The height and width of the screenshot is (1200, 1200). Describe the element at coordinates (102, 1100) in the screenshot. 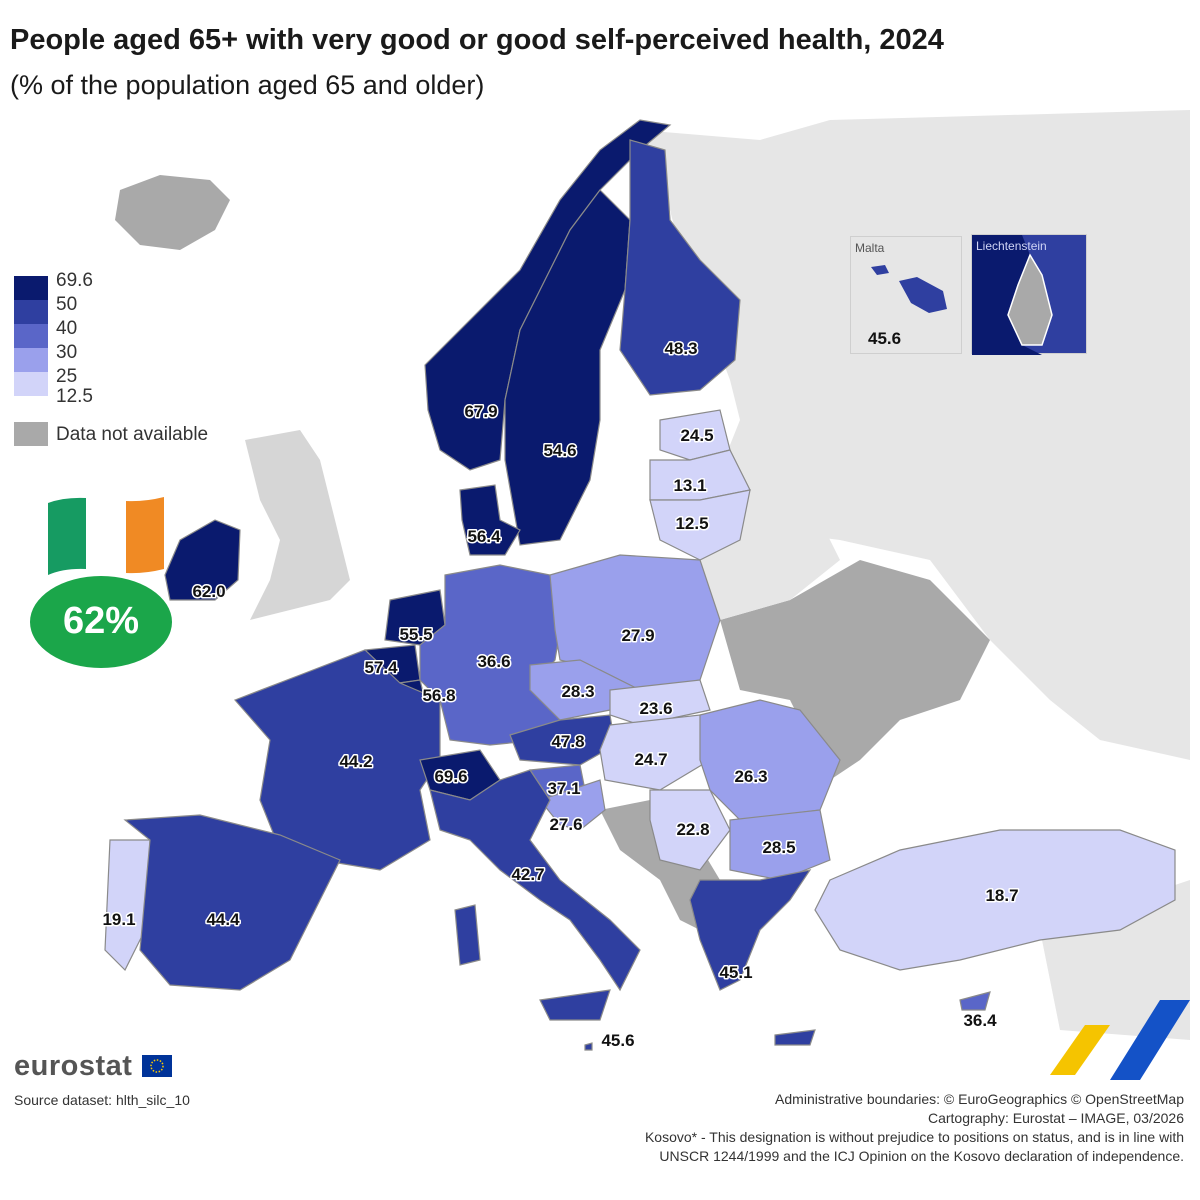

I see `source-dataset: Source dataset: hlth_silc_10` at that location.